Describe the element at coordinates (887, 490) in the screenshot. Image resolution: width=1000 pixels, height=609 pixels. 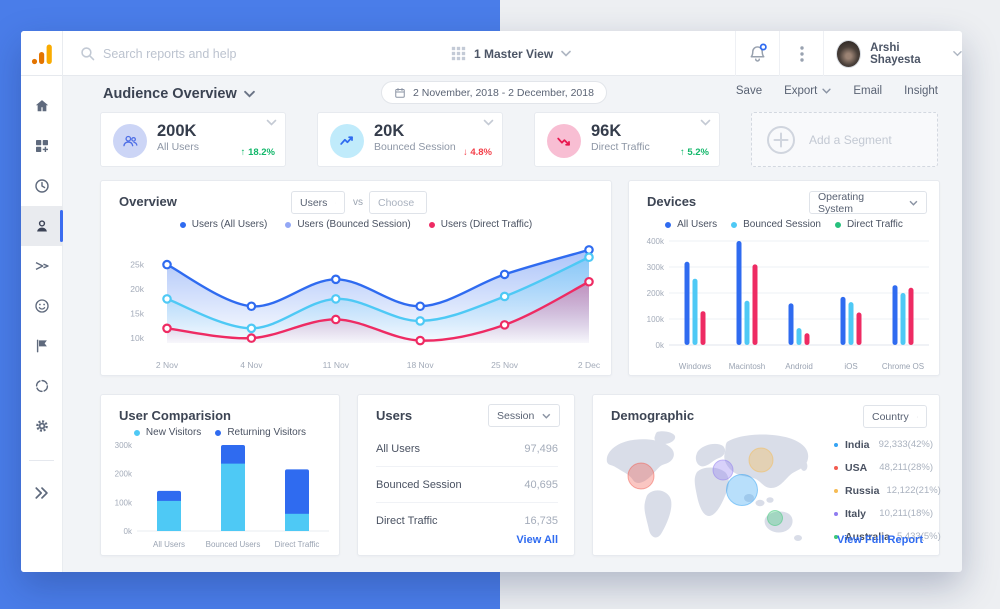
I see `list-item: Russia 12,122(21%)` at that location.